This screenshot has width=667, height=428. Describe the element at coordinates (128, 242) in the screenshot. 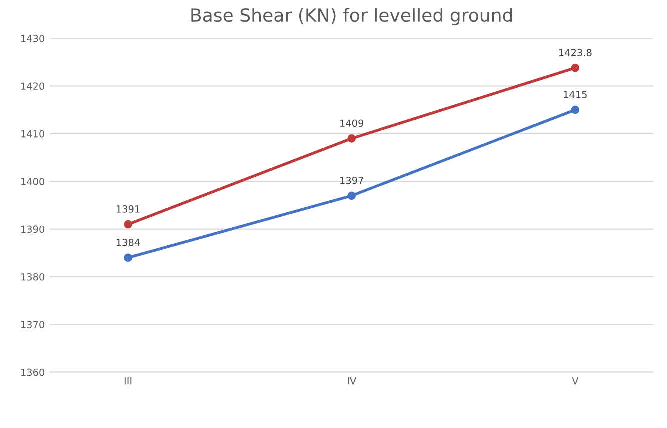

I see `data-label: 1384` at that location.